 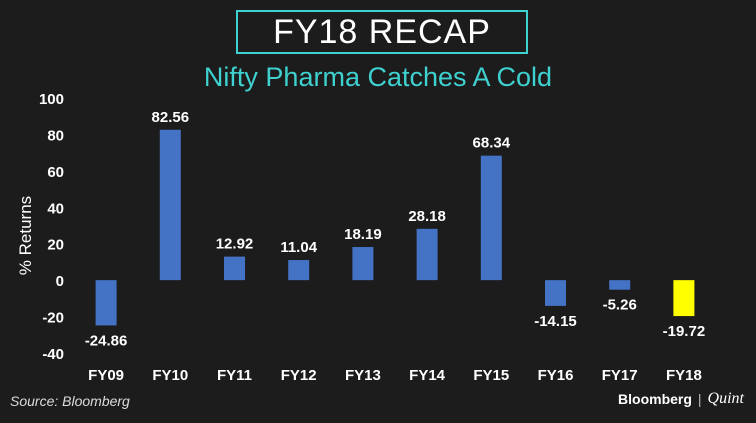 I want to click on data-label: -24.86, so click(x=106, y=340).